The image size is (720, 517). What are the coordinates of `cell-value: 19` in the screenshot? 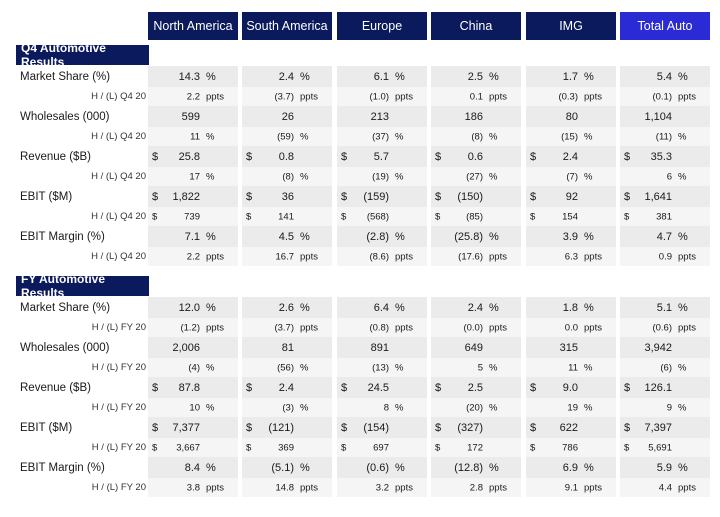 It's located at (572, 407).